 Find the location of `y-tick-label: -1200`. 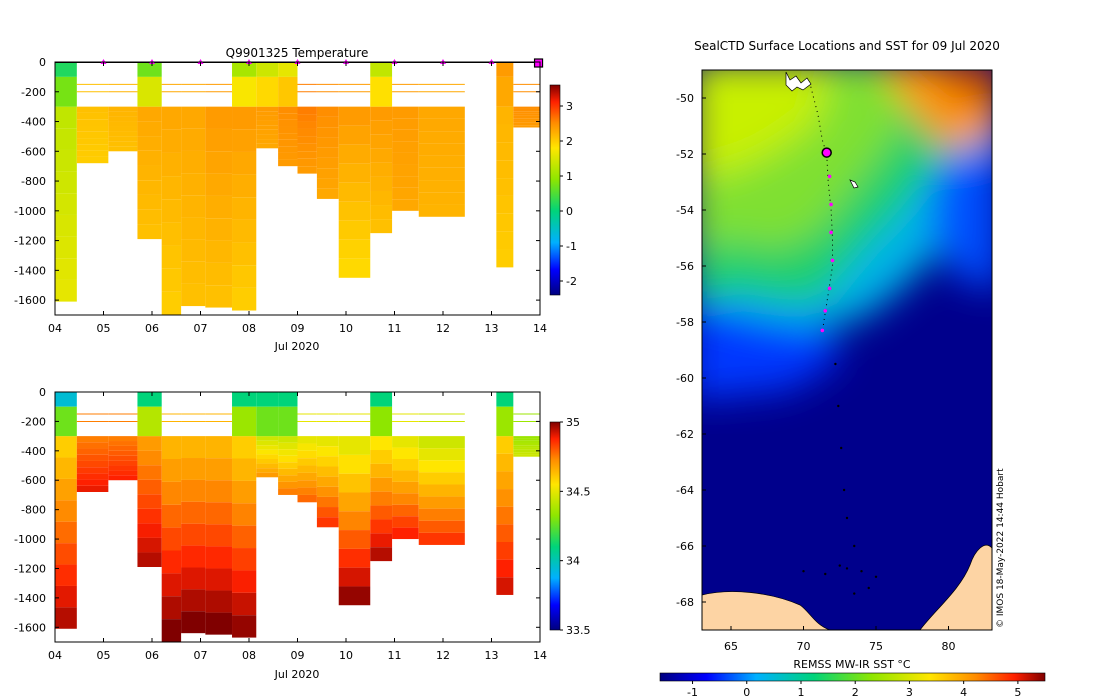

y-tick-label: -1200 is located at coordinates (30, 568).